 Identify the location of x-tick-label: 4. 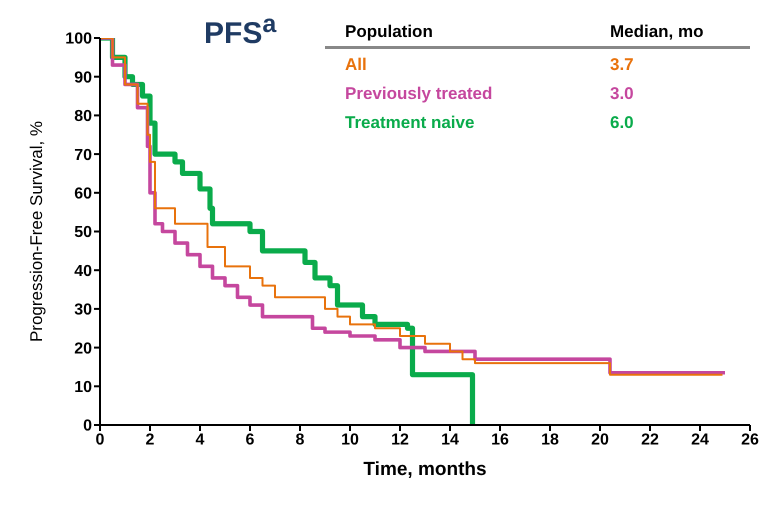
(200, 439).